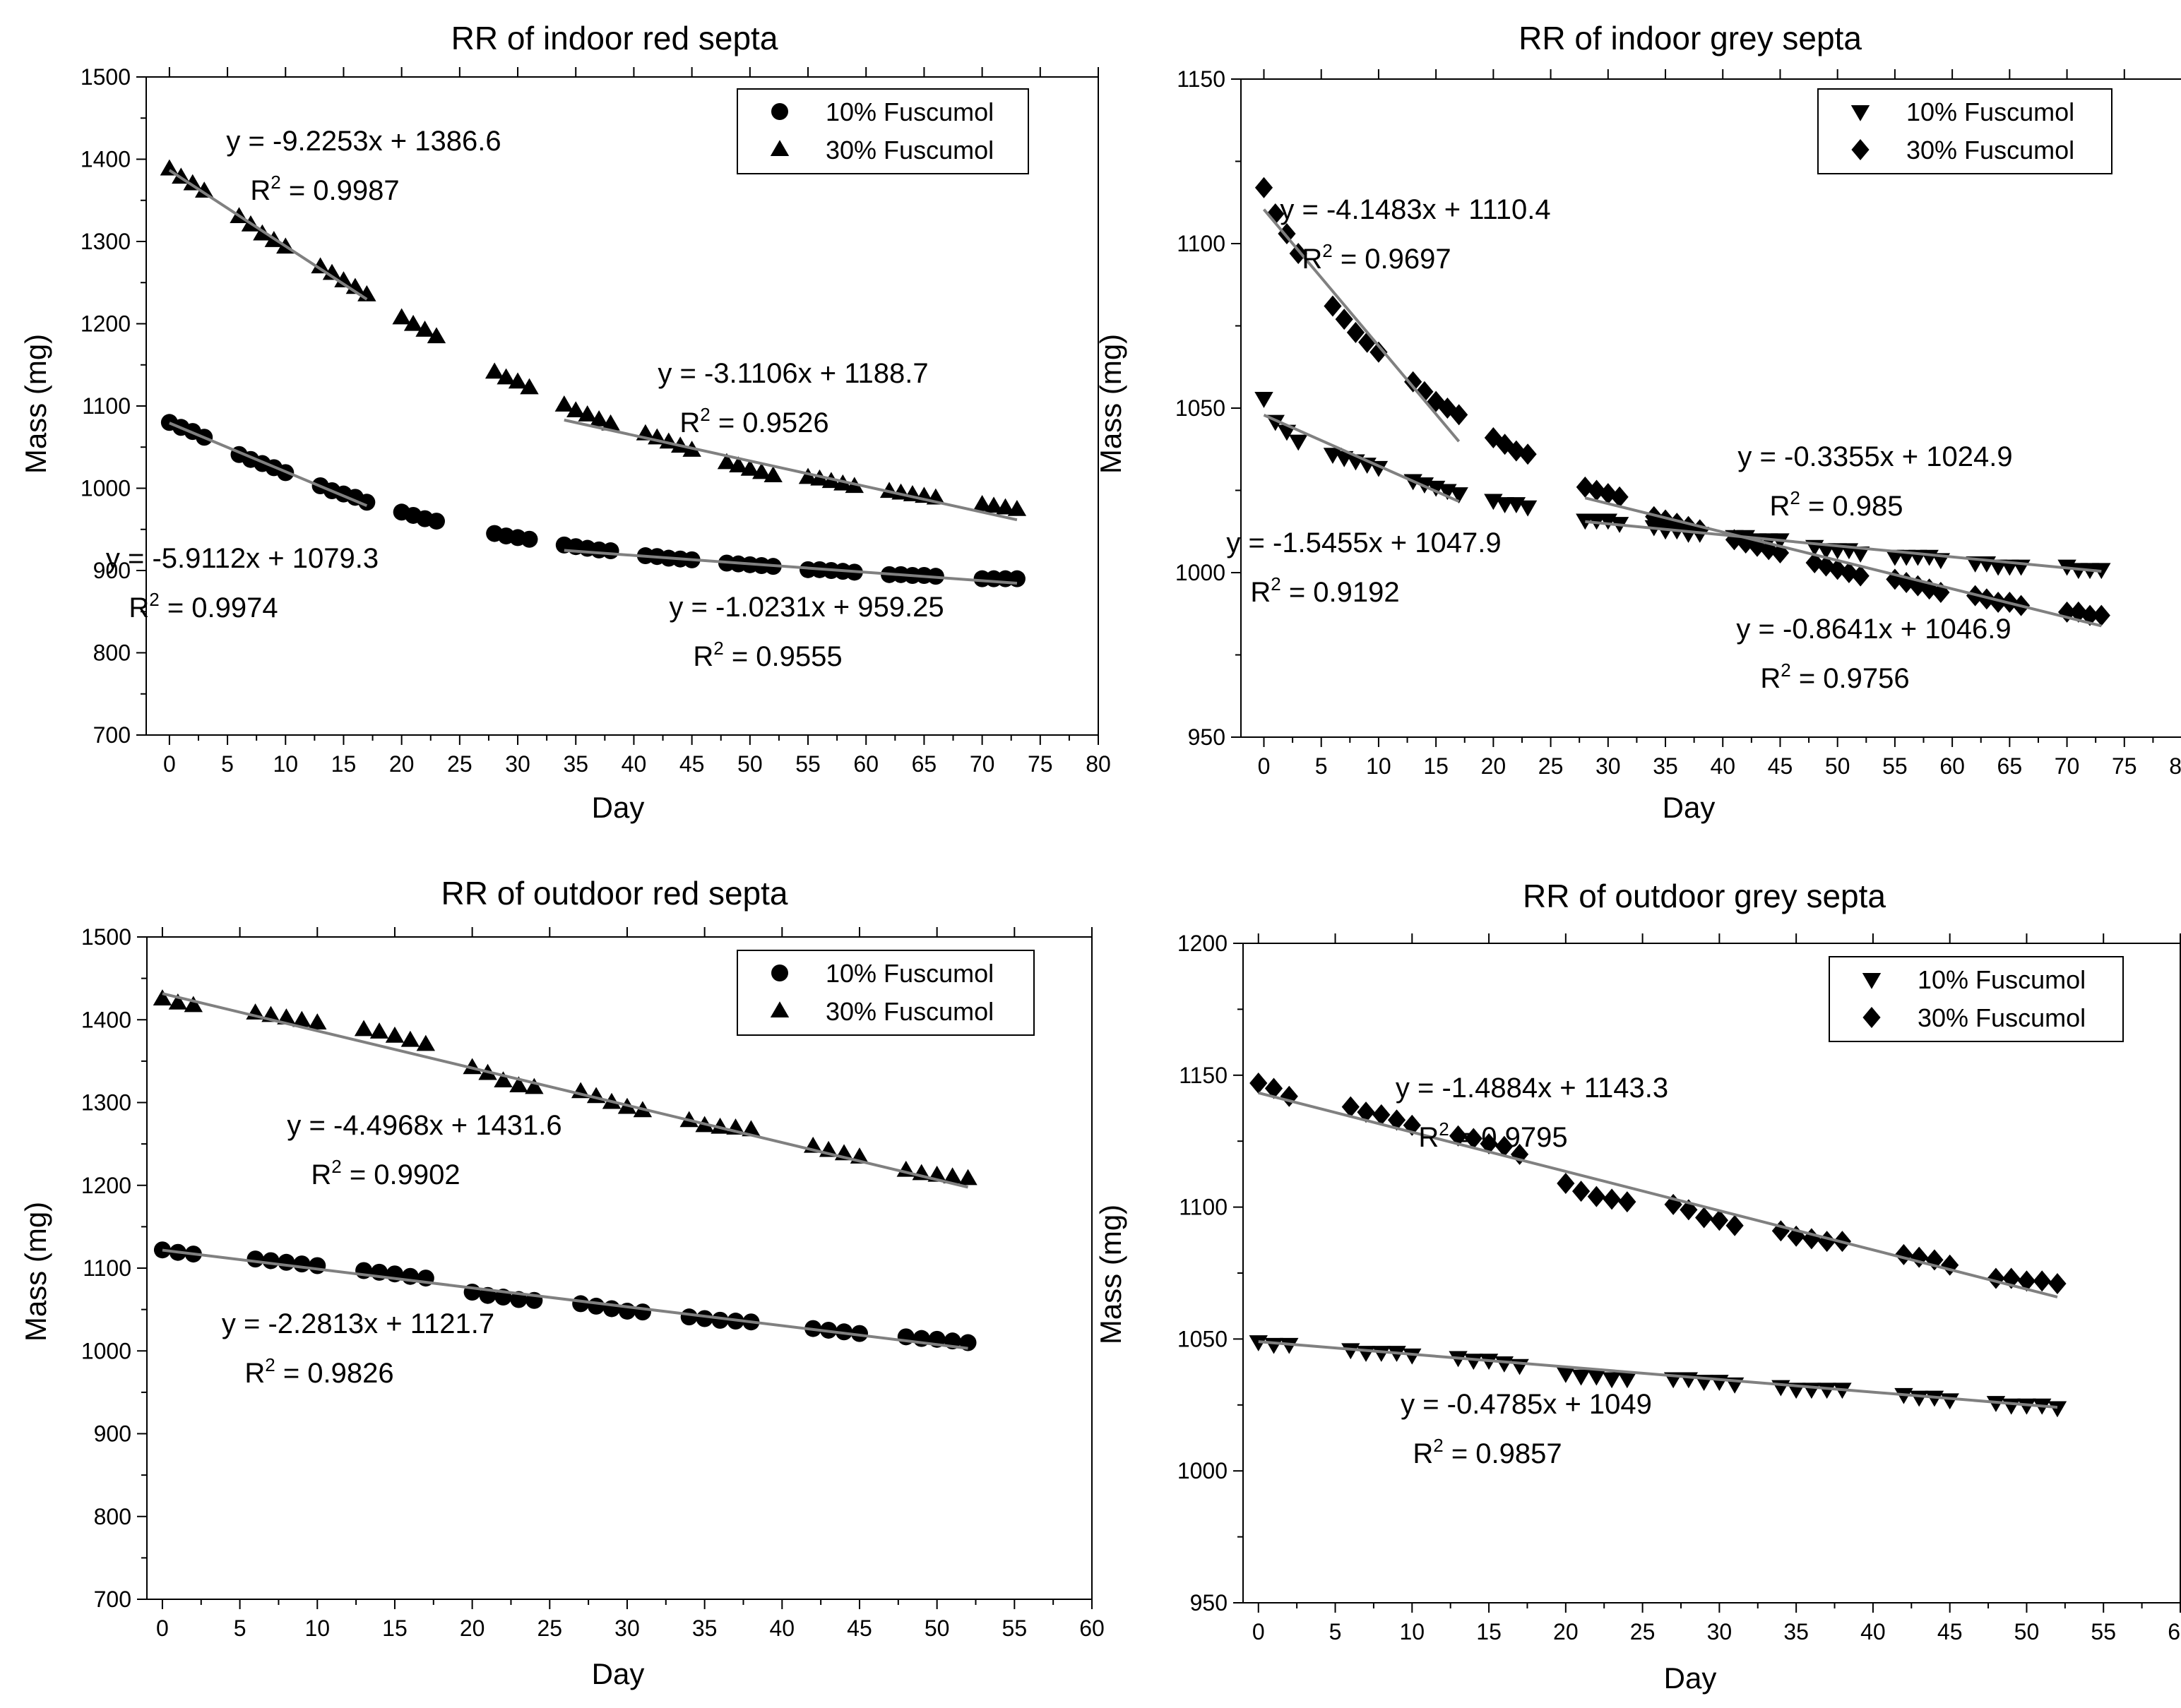  Describe the element at coordinates (2174, 1631) in the screenshot. I see `x-tick-label: 60` at that location.